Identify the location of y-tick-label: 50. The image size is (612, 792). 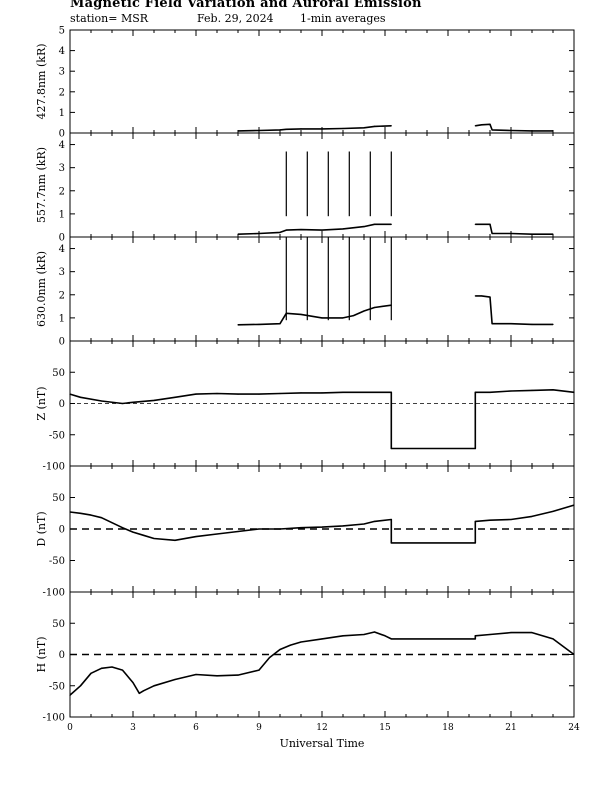
(58, 373).